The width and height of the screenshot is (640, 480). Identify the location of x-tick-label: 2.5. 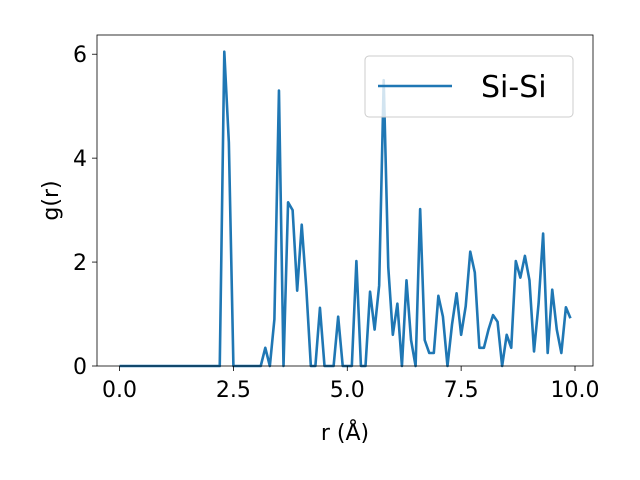
(233, 390).